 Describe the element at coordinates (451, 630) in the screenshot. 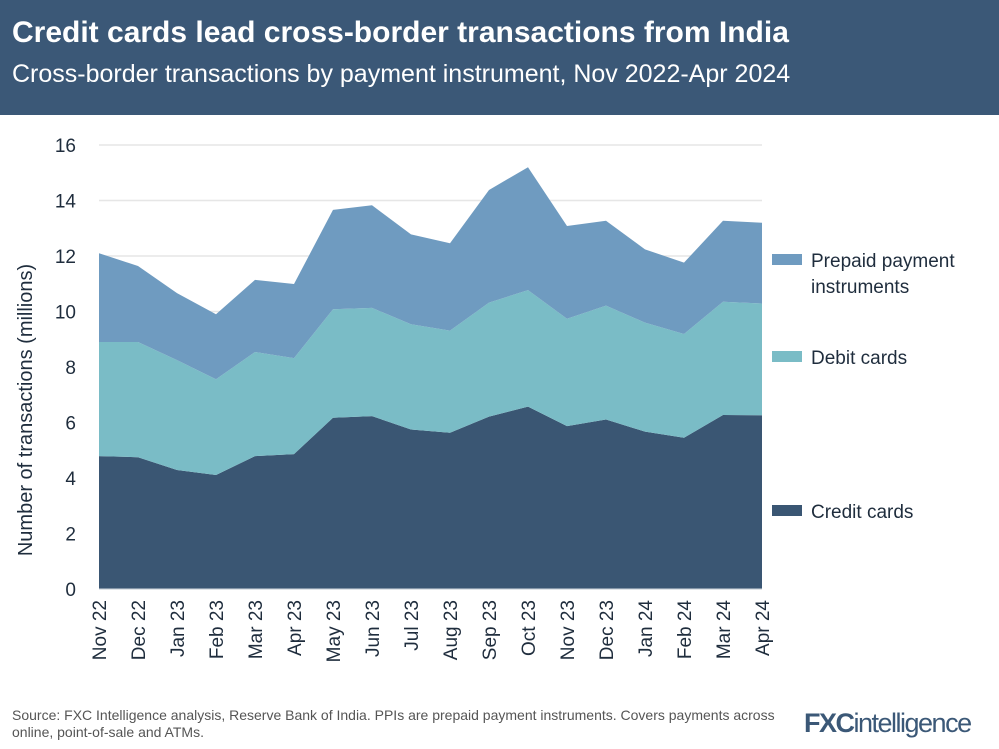

I see `x-tick-label: Aug 23` at that location.